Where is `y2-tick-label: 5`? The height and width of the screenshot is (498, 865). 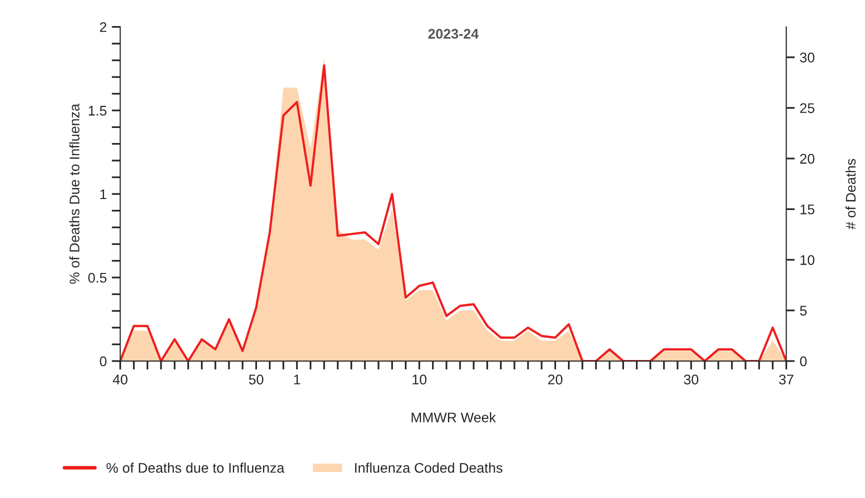
y2-tick-label: 5 is located at coordinates (803, 311).